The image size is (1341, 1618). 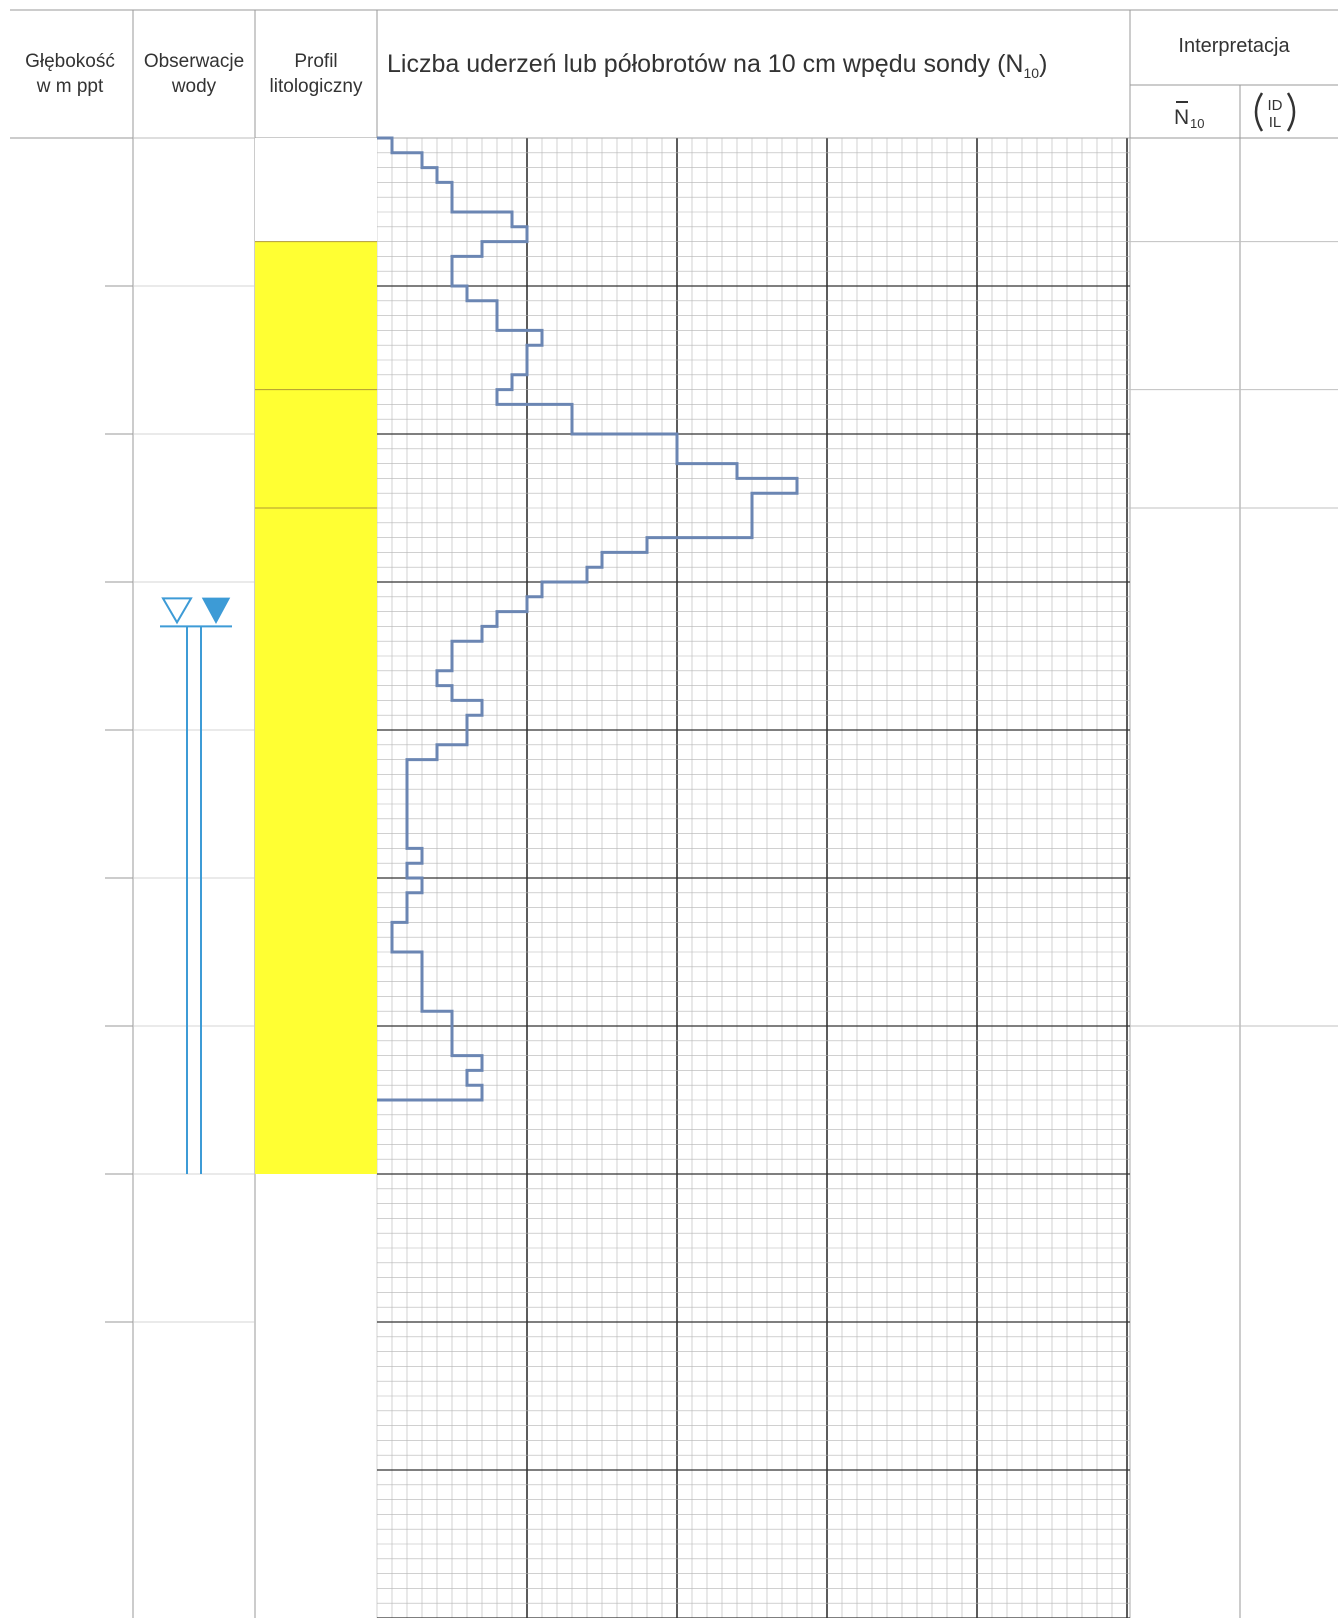 What do you see at coordinates (216, 610) in the screenshot?
I see `water-level-stabilised-icon` at bounding box center [216, 610].